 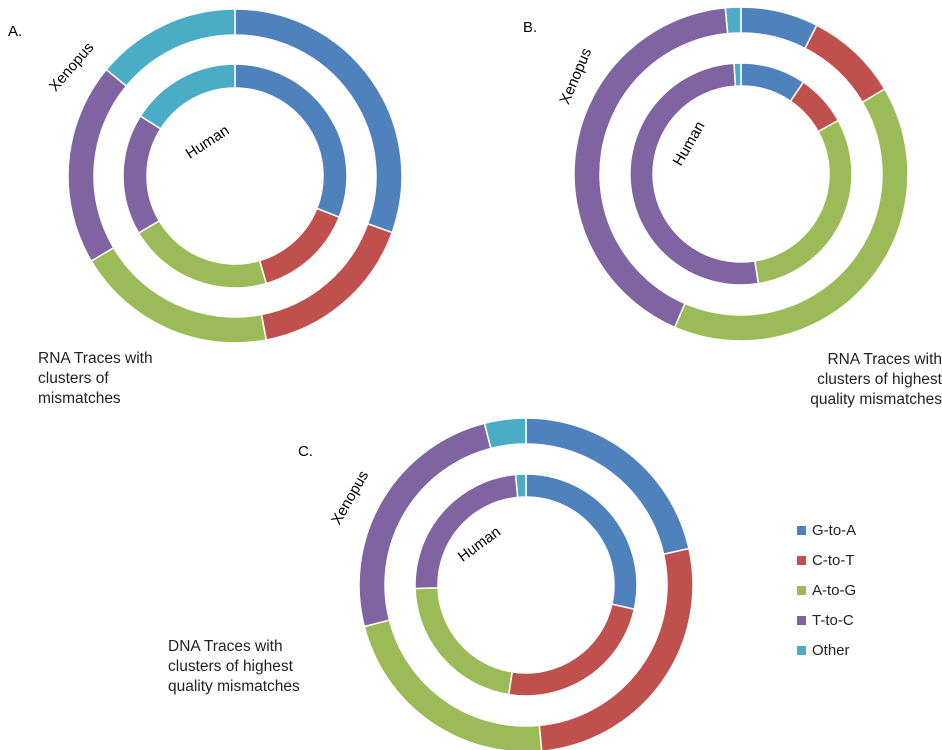 What do you see at coordinates (520, 486) in the screenshot?
I see `panel-c-human-ring-other-slice` at bounding box center [520, 486].